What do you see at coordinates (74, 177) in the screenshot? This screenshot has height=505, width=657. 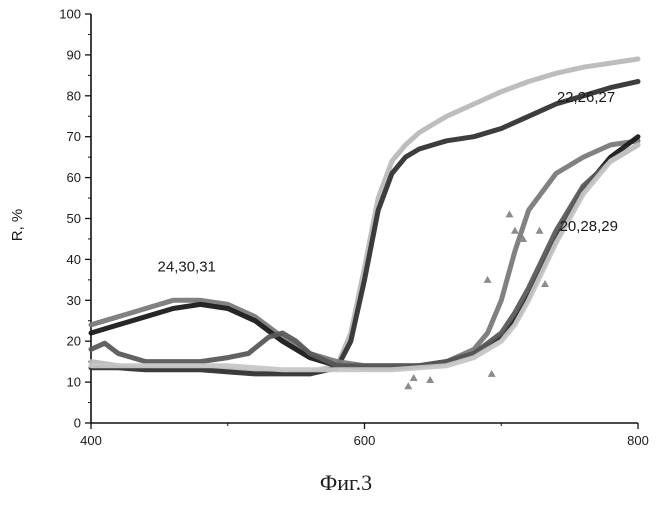 I see `y-tick-label: 60` at bounding box center [74, 177].